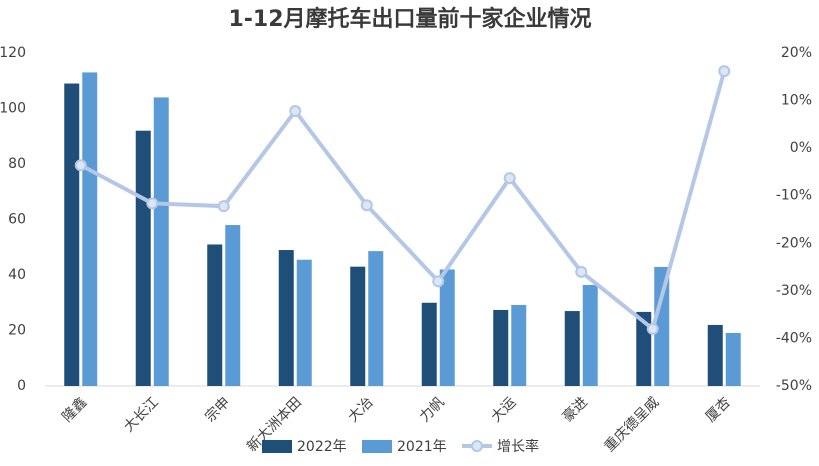 The height and width of the screenshot is (466, 819). Describe the element at coordinates (794, 196) in the screenshot. I see `y2-tick-label: -10%` at that location.